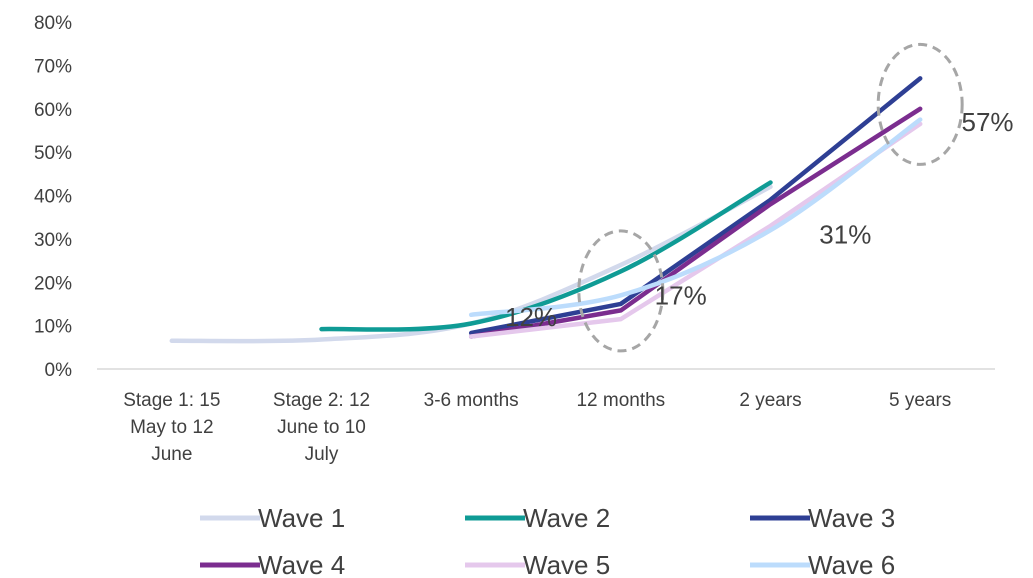  I want to click on legend-item-wave-4: Wave 4, so click(272, 564).